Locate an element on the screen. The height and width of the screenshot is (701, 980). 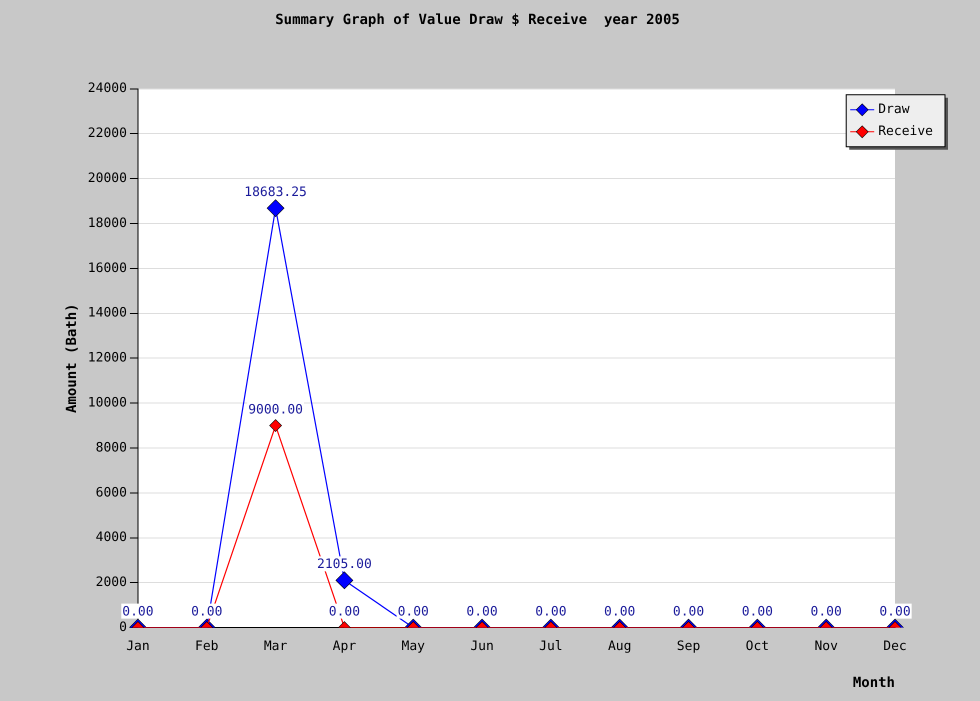
y-tick-label: 6000 is located at coordinates (111, 492).